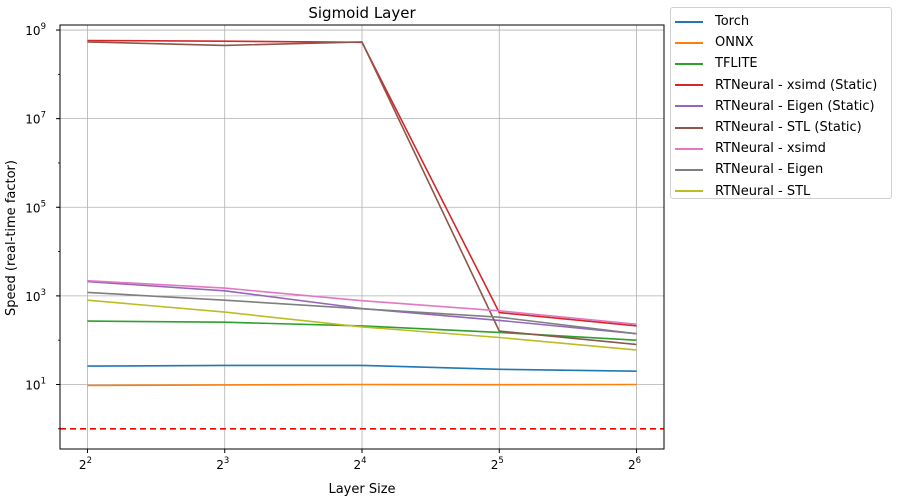 The width and height of the screenshot is (900, 500). What do you see at coordinates (634, 464) in the screenshot?
I see `x-tick-label: 26` at bounding box center [634, 464].